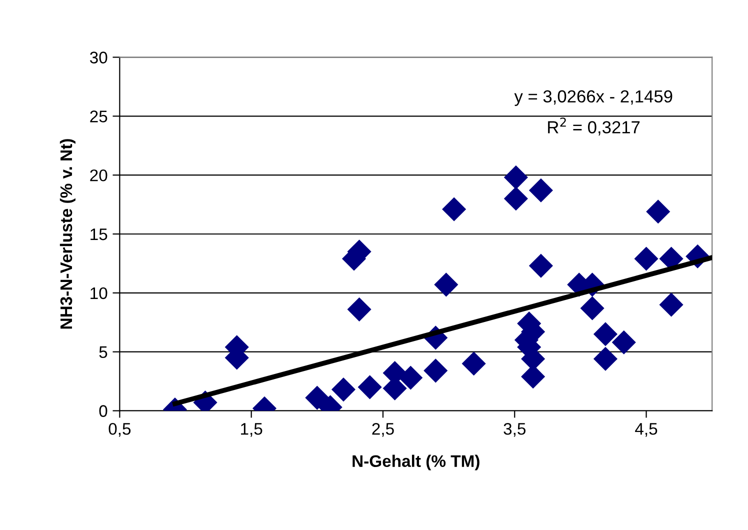 The width and height of the screenshot is (748, 530). What do you see at coordinates (594, 127) in the screenshot?
I see `annotation: R$^{2}$ = 0,3217` at bounding box center [594, 127].